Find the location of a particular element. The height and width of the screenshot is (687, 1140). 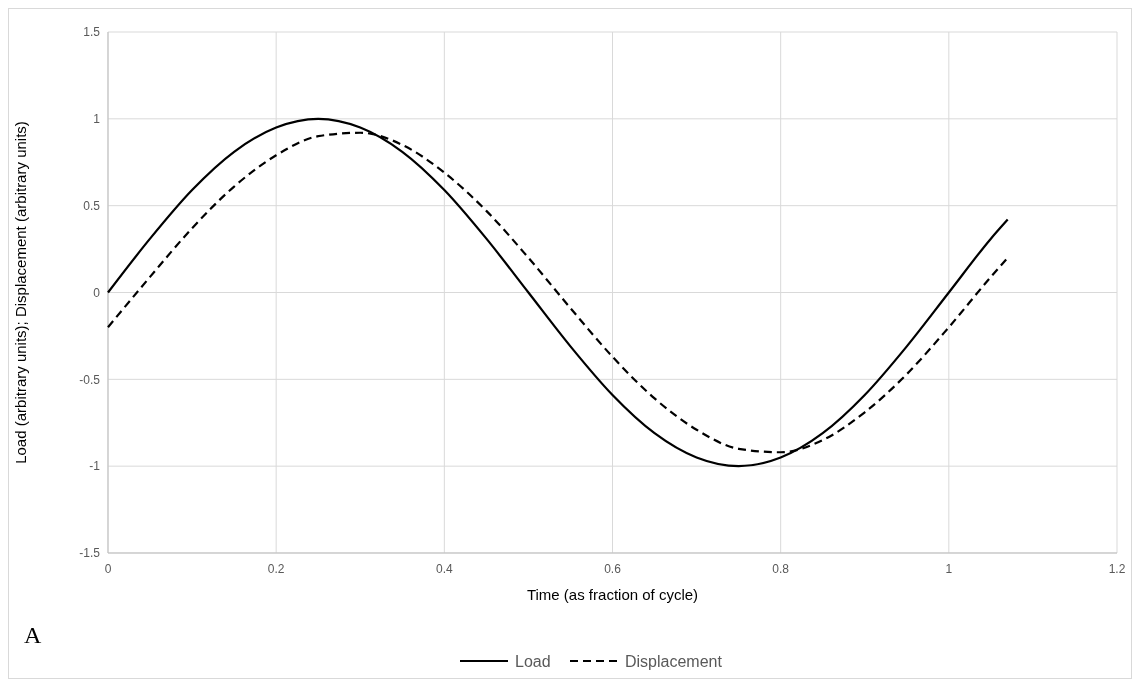

x-tick-label: 1 is located at coordinates (949, 569).